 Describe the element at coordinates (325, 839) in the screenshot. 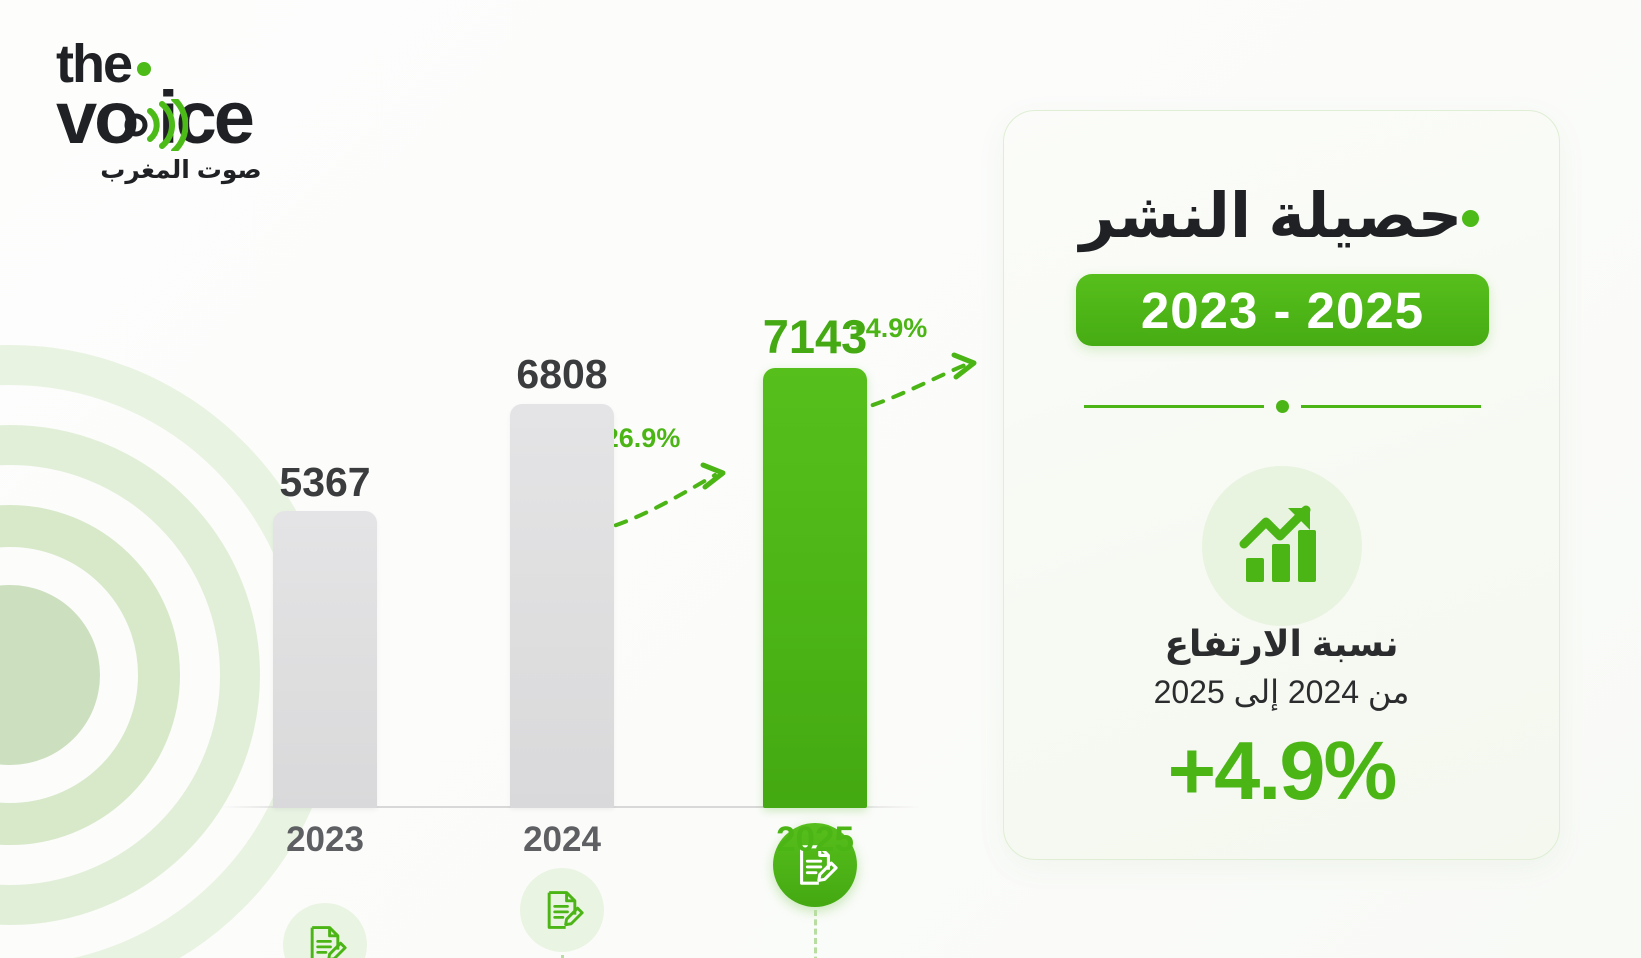

I see `year-label-2023: 2023` at that location.